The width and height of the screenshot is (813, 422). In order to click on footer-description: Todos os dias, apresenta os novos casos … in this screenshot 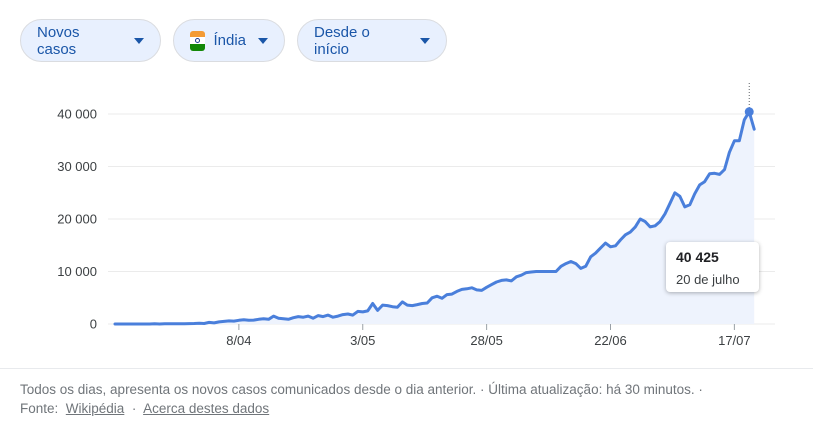, I will do `click(361, 389)`.